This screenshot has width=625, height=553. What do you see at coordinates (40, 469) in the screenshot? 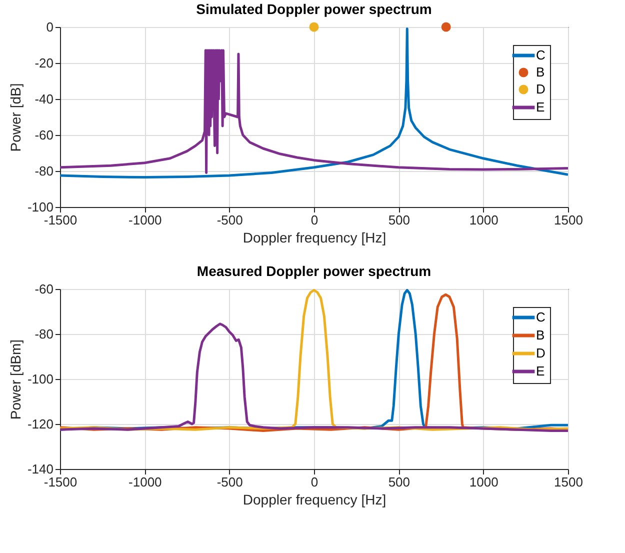
I see `y-tick-label: -140` at bounding box center [40, 469].